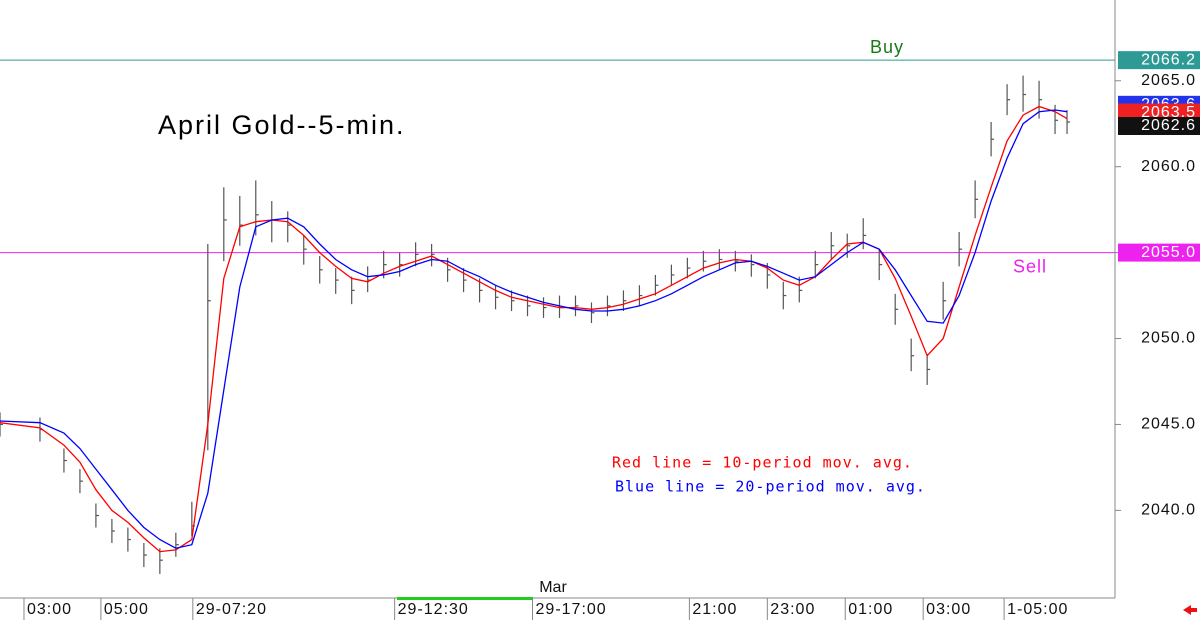 This screenshot has width=1200, height=620. I want to click on level-name: Sell, so click(1030, 266).